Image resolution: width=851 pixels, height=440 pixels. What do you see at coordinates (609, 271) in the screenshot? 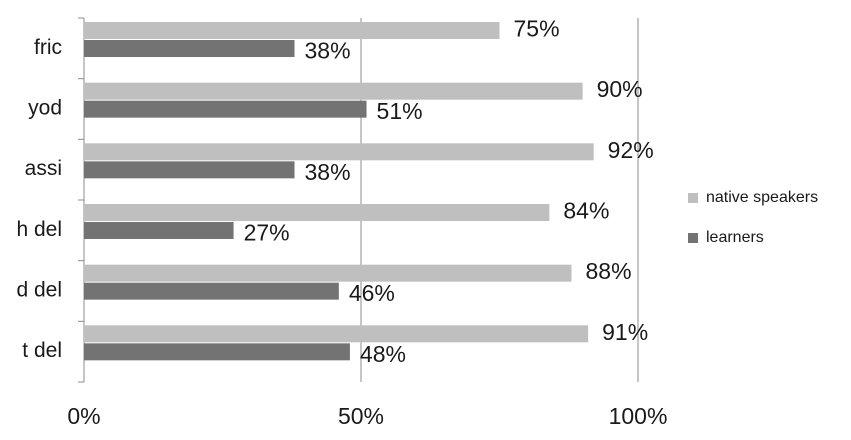
I see `value-label: 88%` at bounding box center [609, 271].